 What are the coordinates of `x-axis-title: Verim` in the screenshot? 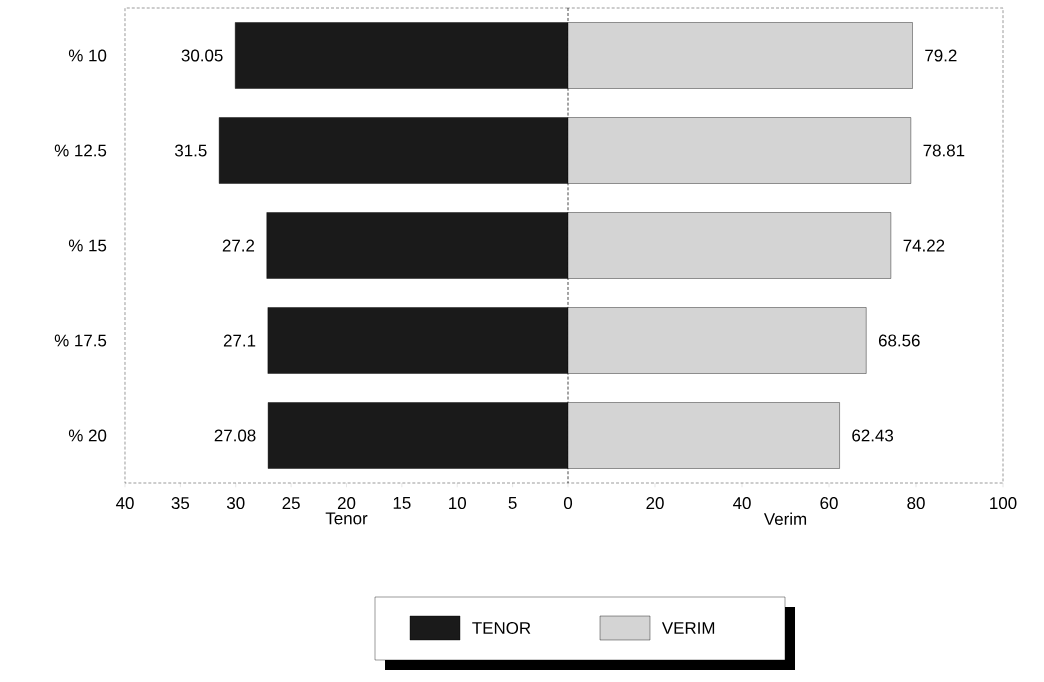 It's located at (785, 519).